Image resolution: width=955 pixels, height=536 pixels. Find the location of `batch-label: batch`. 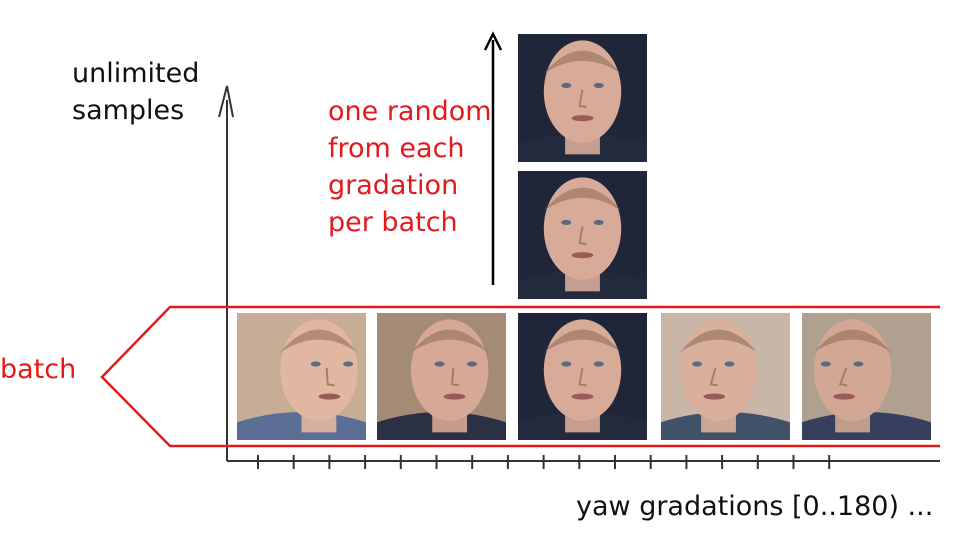

batch-label: batch is located at coordinates (38, 369).